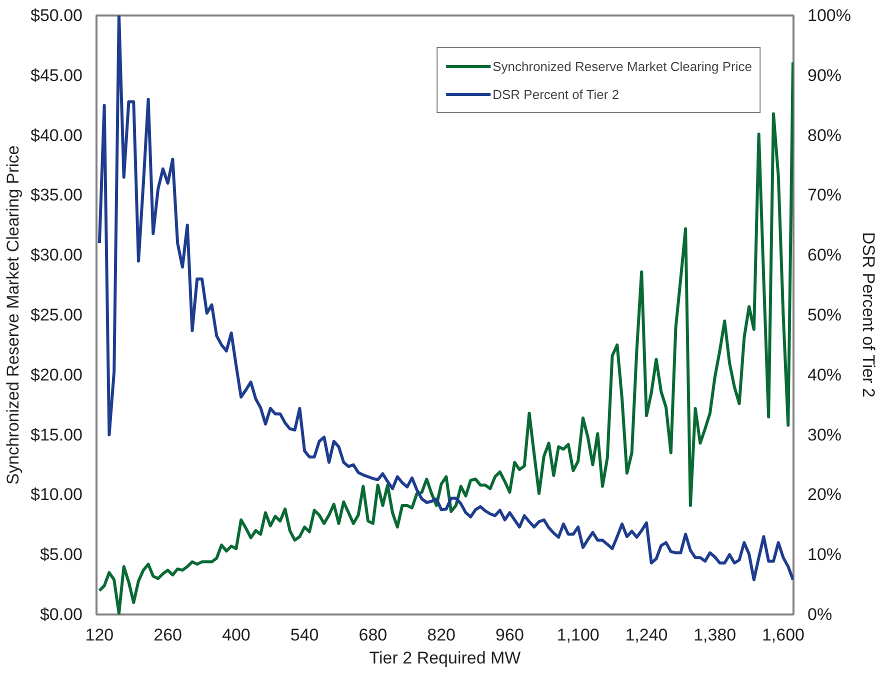 Image resolution: width=888 pixels, height=675 pixels. Describe the element at coordinates (56, 315) in the screenshot. I see `y-tick-label: $25.00` at that location.